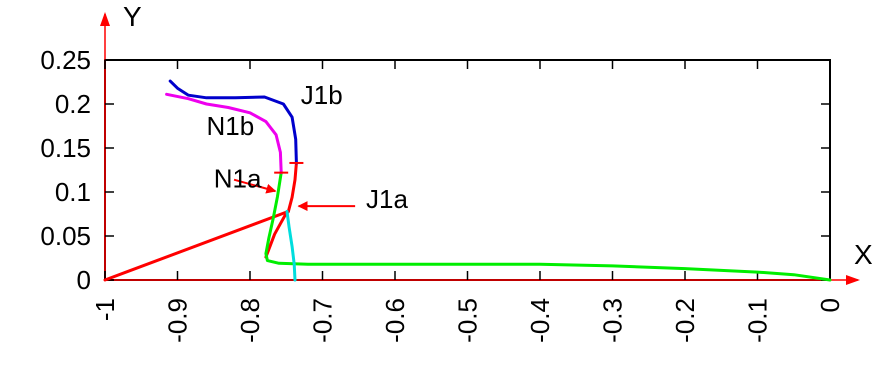 The height and width of the screenshot is (372, 880). I want to click on y-axis-arrowhead, so click(105, 19).